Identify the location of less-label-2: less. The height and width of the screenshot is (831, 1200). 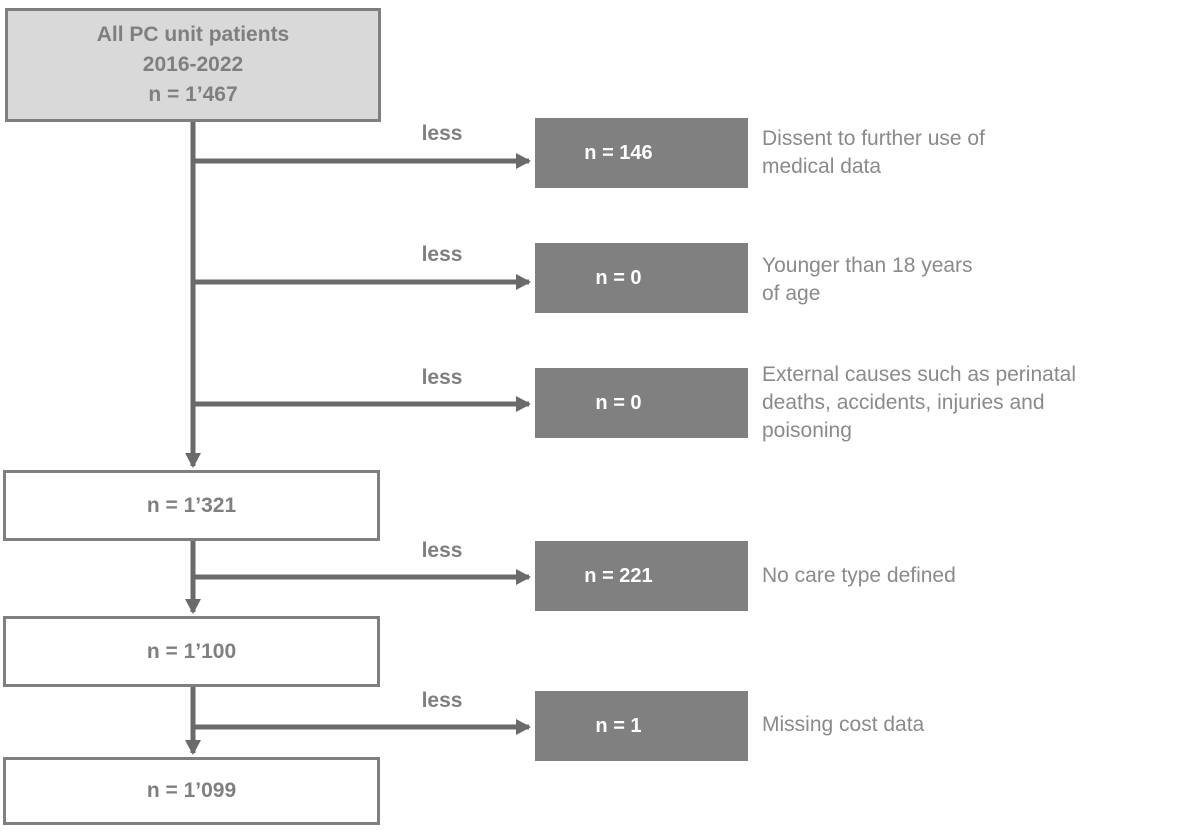
(442, 254).